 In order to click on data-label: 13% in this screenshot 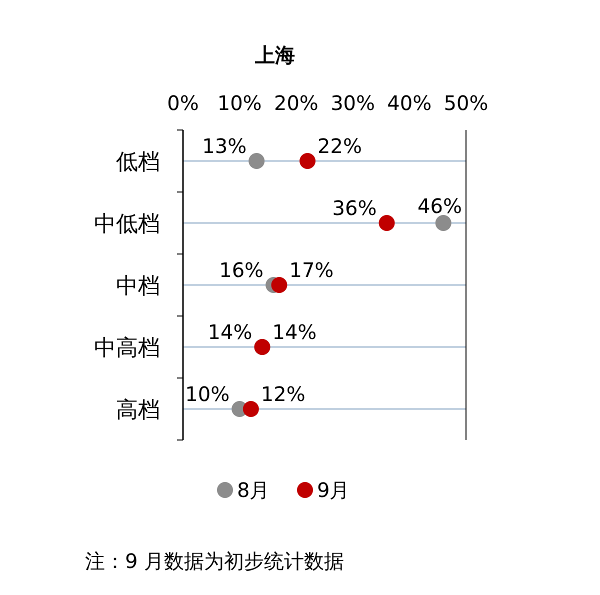, I will do `click(224, 146)`.